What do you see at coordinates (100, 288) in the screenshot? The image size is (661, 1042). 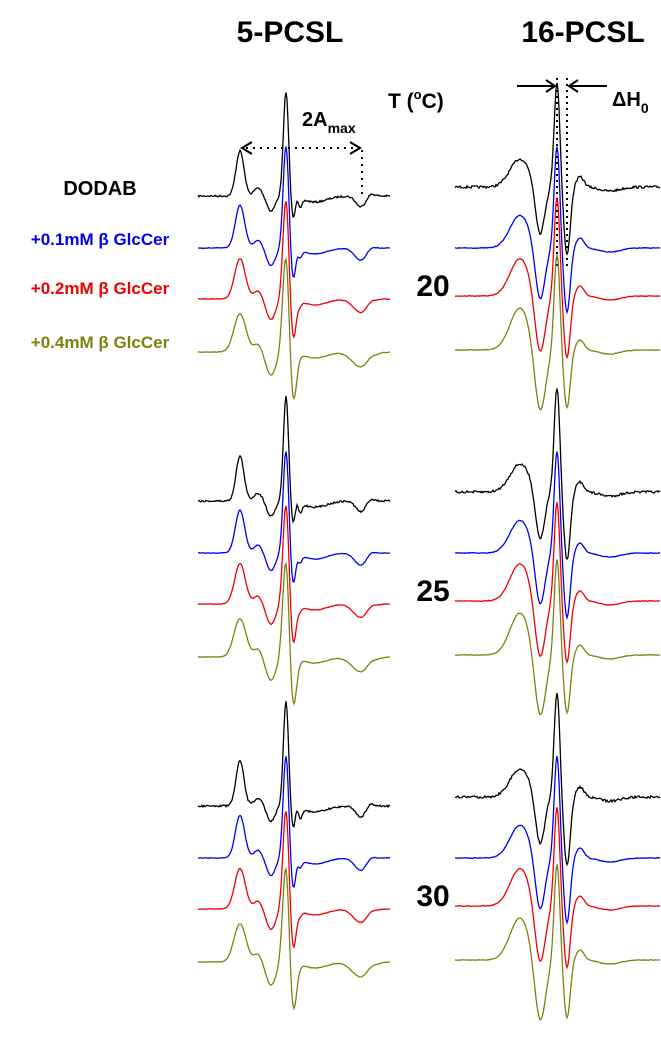 I see `sample-label: +0.2mM β GlcCer` at bounding box center [100, 288].